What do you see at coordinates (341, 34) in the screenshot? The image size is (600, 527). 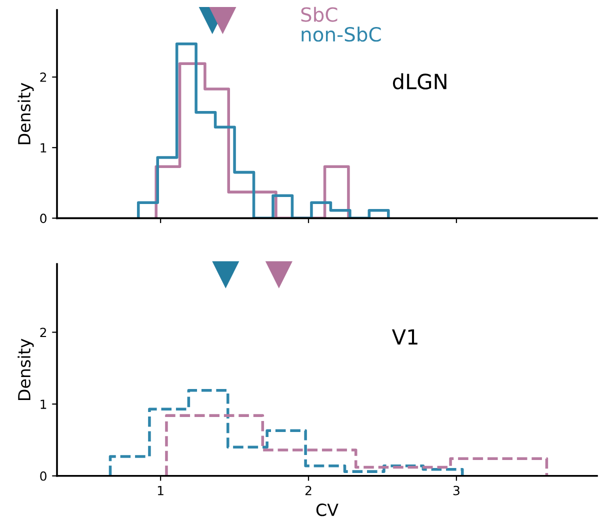 I see `text: non-SbC` at bounding box center [341, 34].